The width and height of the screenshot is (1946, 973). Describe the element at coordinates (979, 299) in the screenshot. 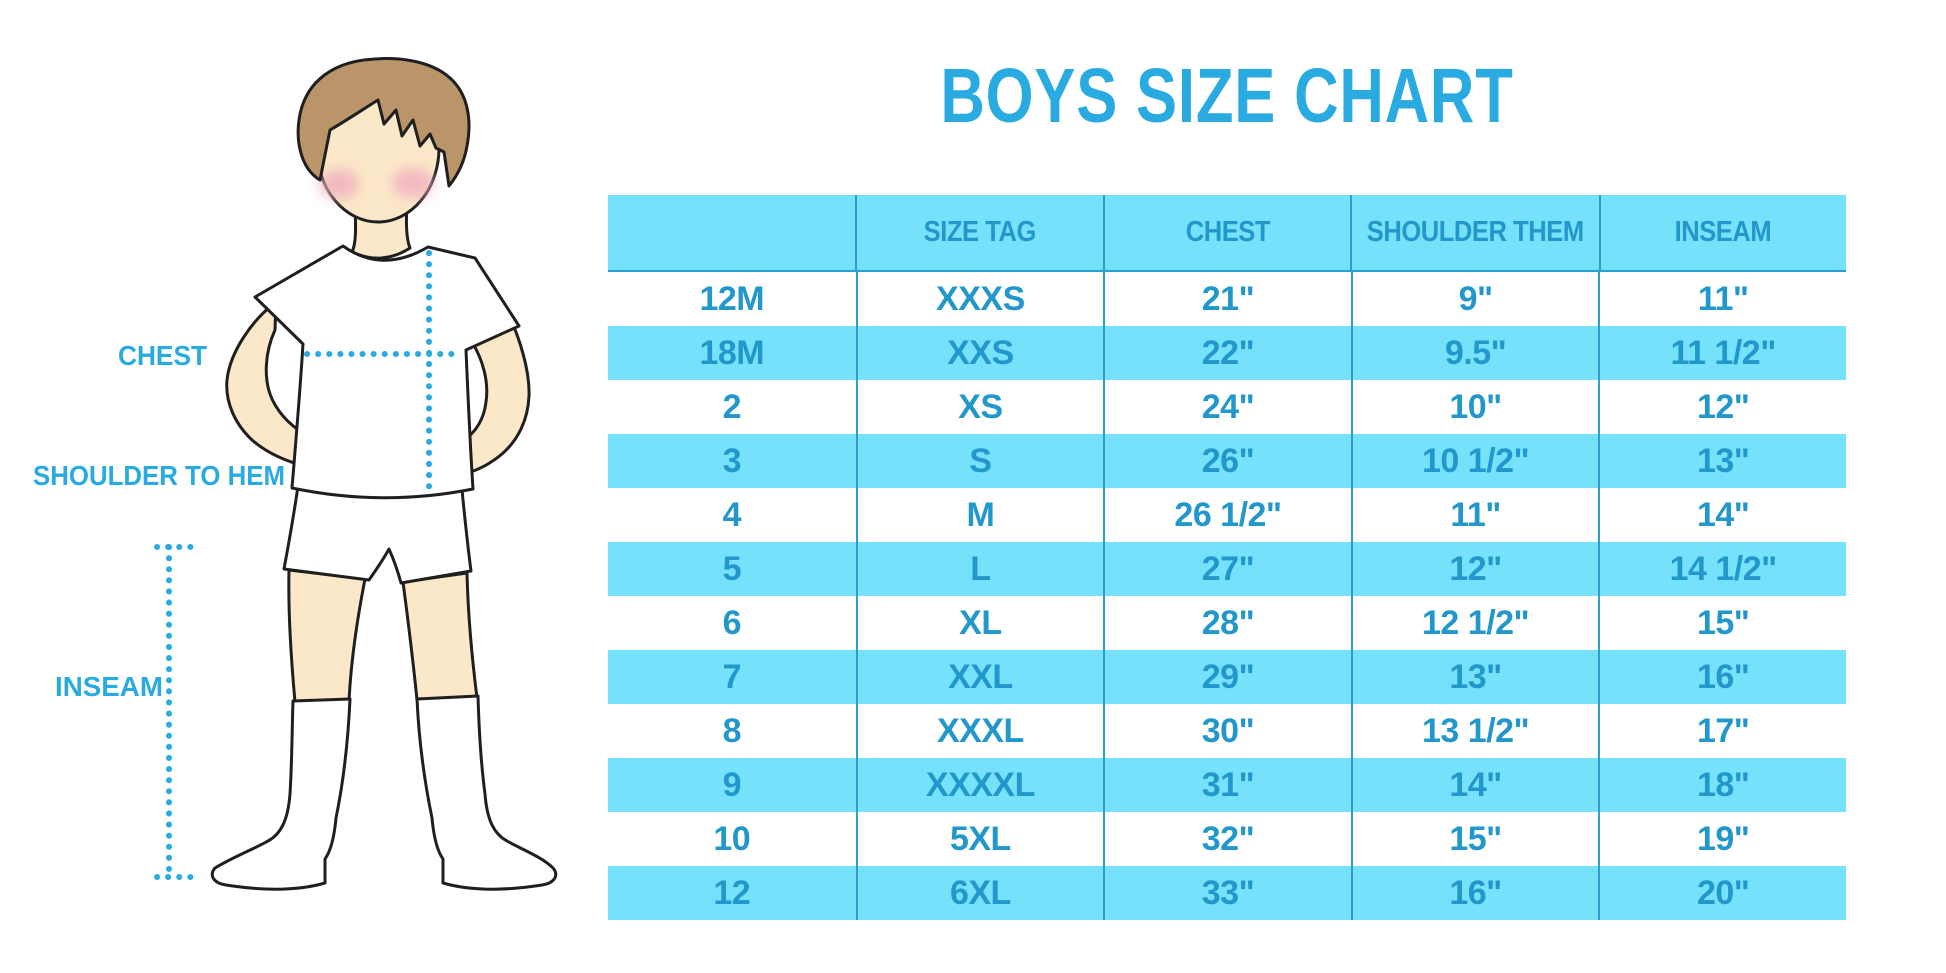

I see `table-cell: XXXS` at that location.